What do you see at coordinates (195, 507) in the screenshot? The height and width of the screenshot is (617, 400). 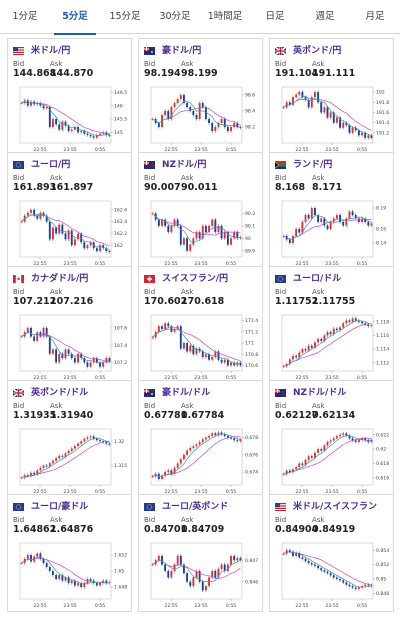 I see `pair-name-link: ユーロ/英ポンド` at bounding box center [195, 507].